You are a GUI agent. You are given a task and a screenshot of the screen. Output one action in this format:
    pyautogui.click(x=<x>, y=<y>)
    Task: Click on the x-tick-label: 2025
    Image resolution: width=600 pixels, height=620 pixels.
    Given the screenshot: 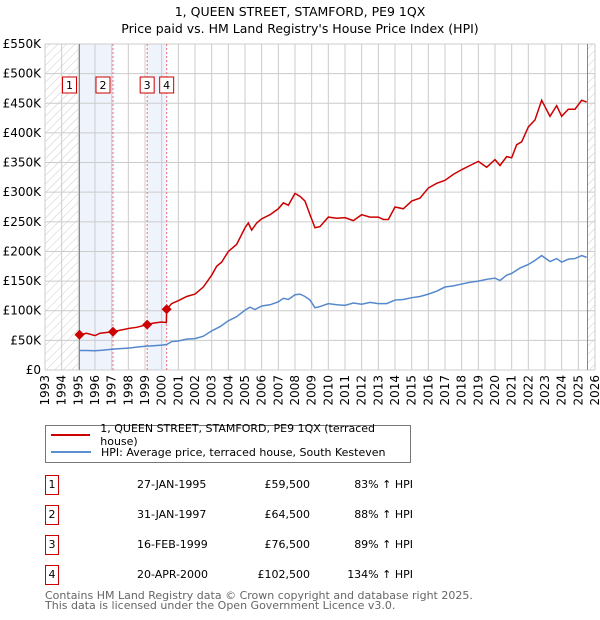 What is the action you would take?
    pyautogui.click(x=578, y=390)
    